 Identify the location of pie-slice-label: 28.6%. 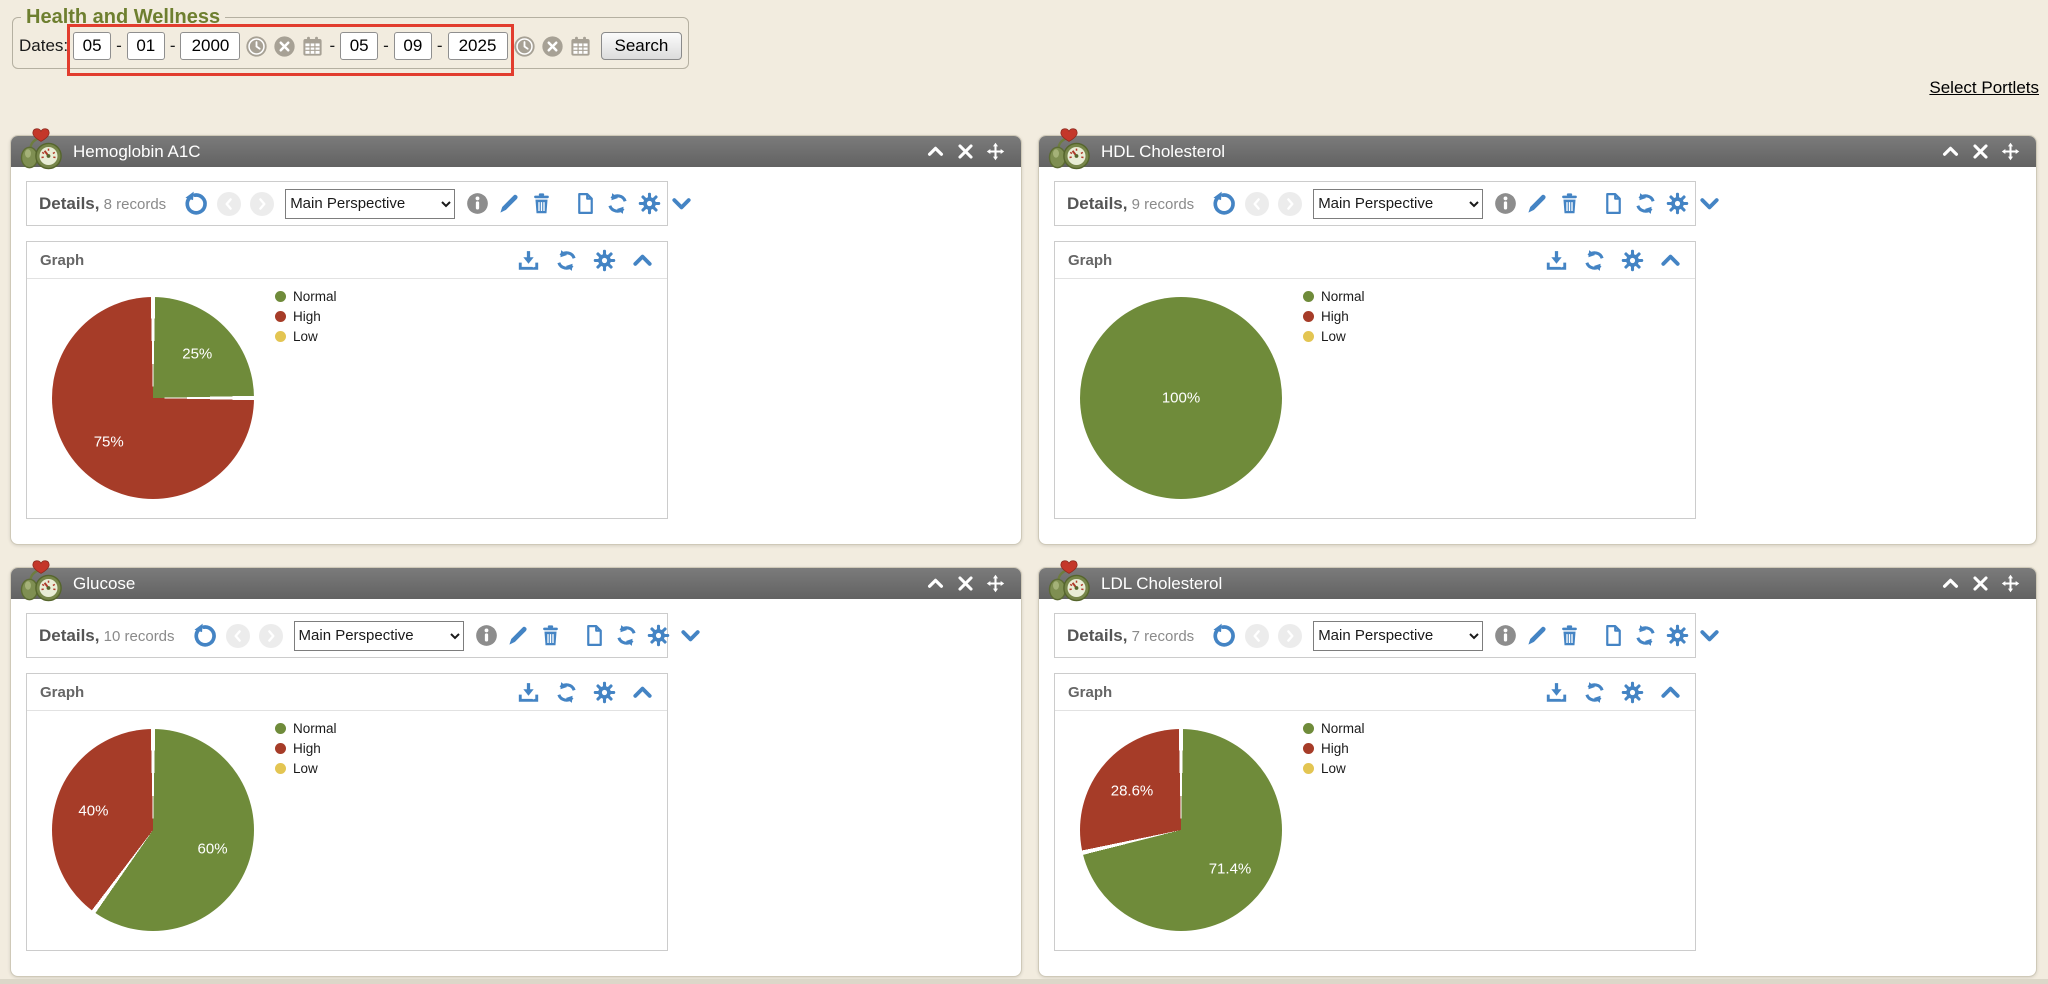
(1132, 791).